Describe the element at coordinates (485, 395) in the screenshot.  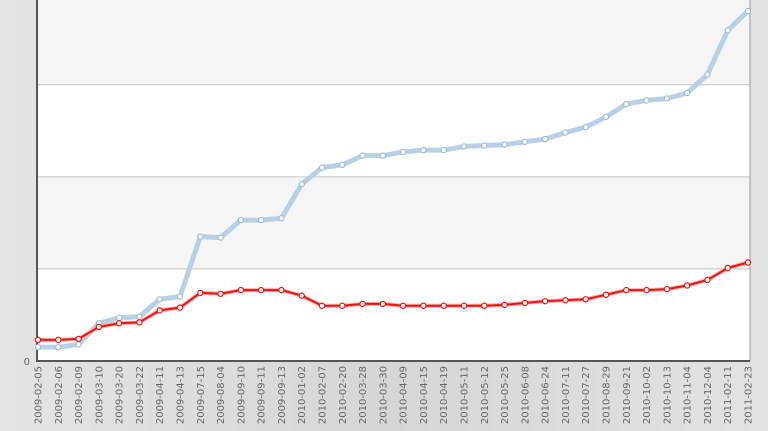
I see `x-tick-label: 2010-05-12` at that location.